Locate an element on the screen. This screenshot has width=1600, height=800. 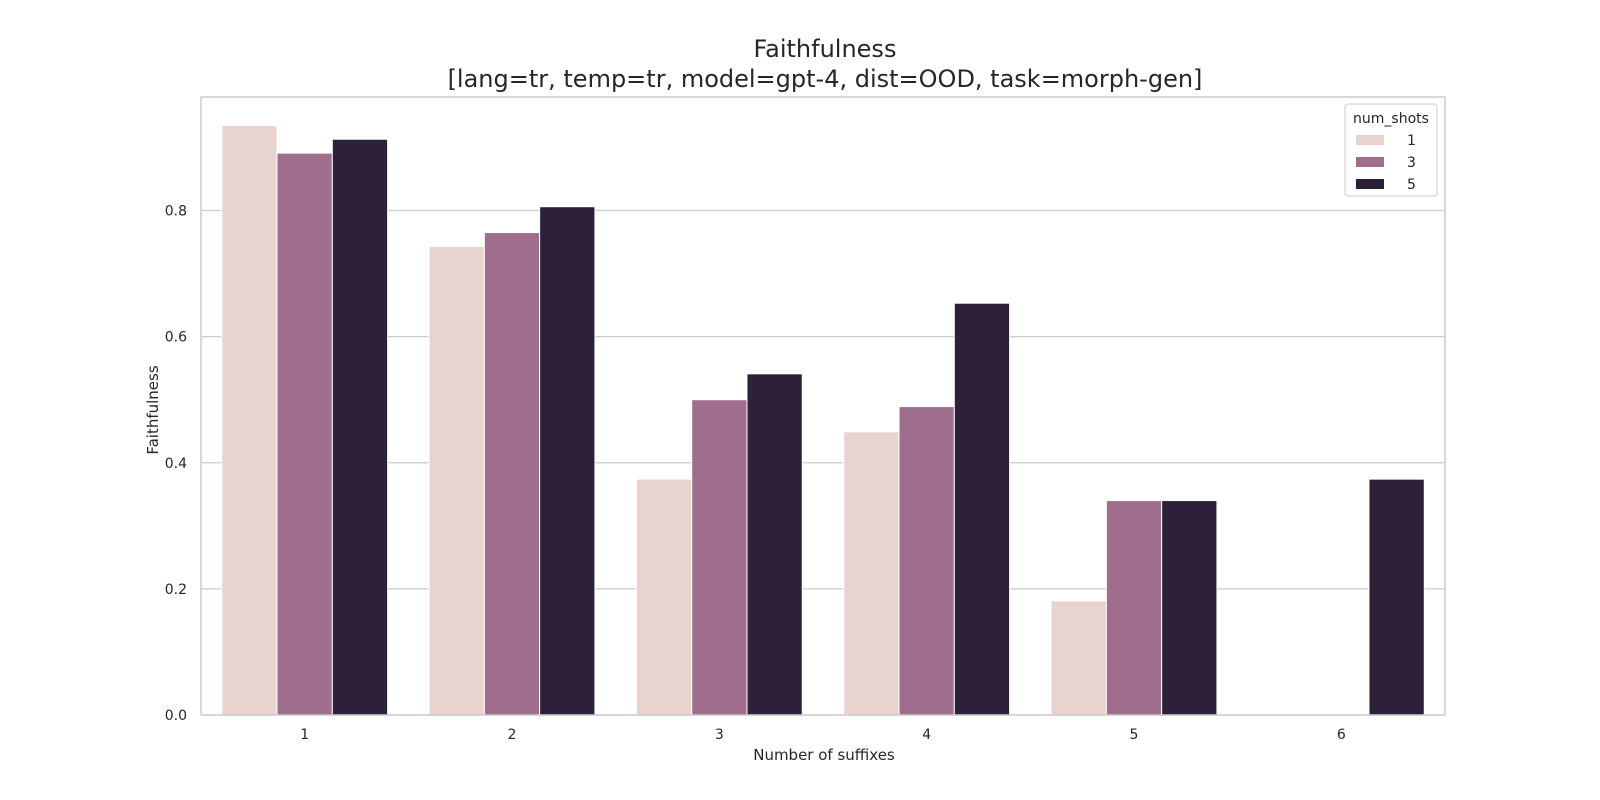
legend-label: 5 is located at coordinates (1411, 185).